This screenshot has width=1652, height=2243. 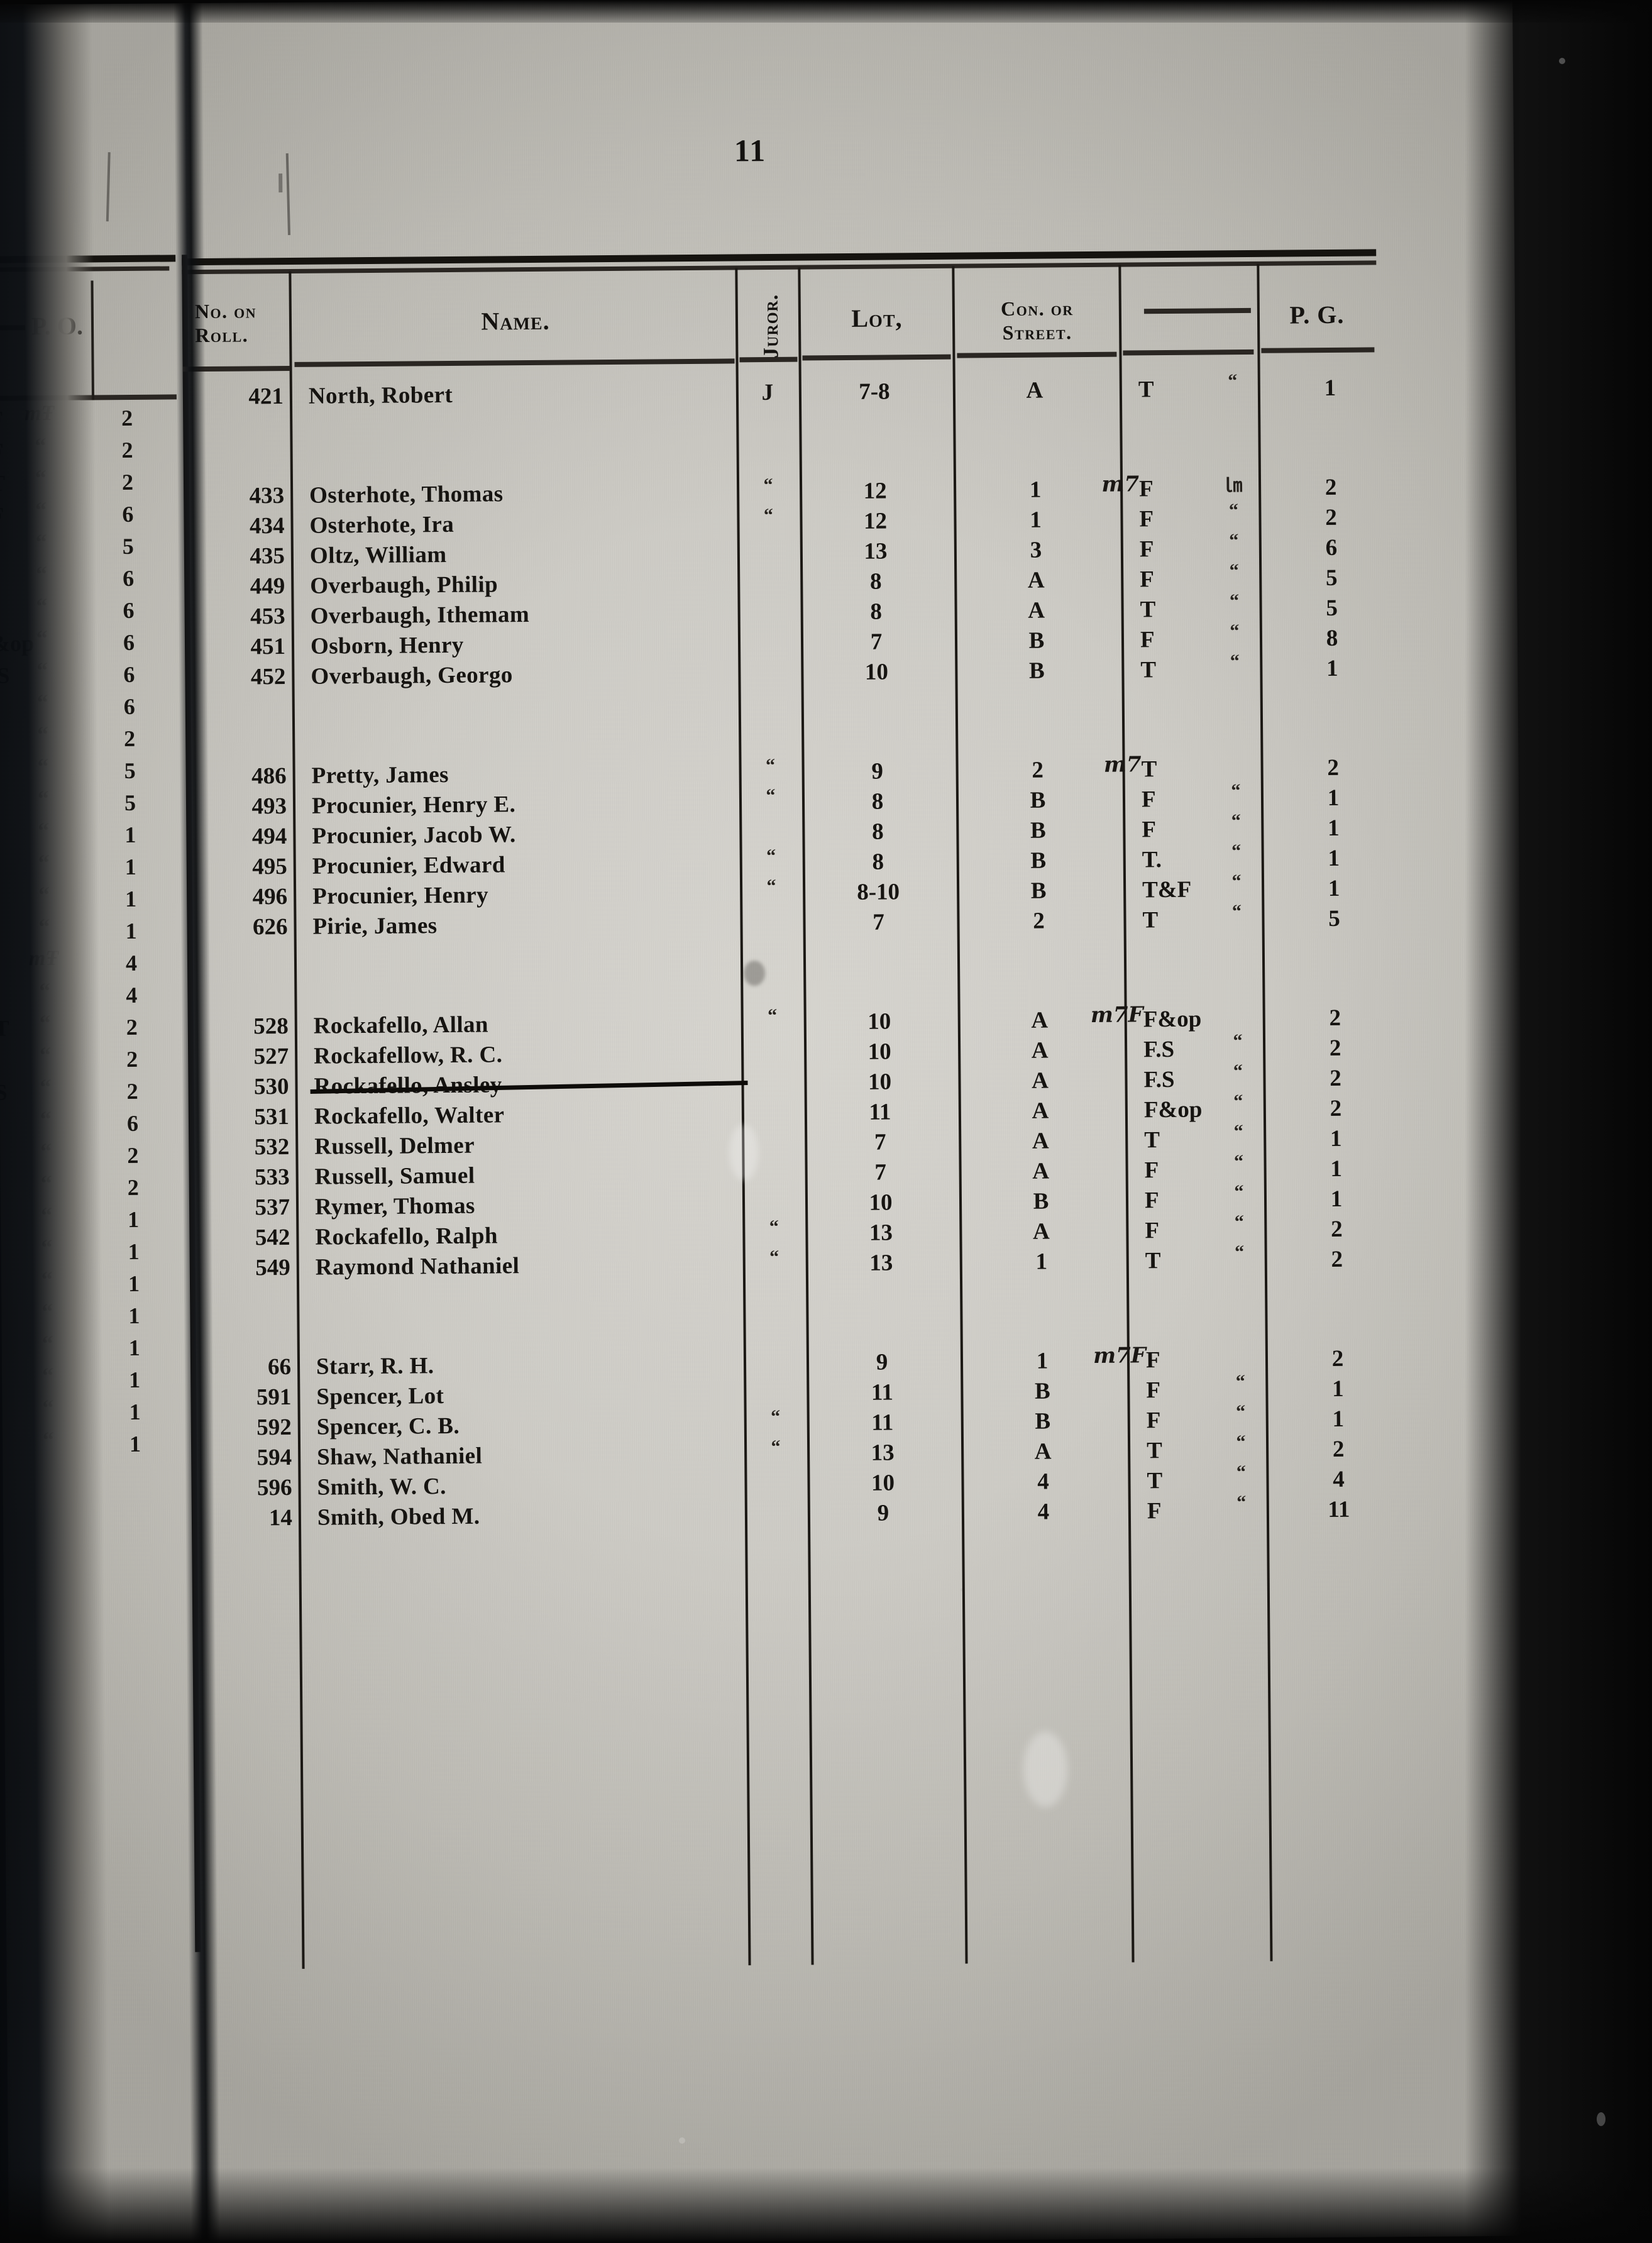 I want to click on scan-bottom-border, so click(x=826, y=2206).